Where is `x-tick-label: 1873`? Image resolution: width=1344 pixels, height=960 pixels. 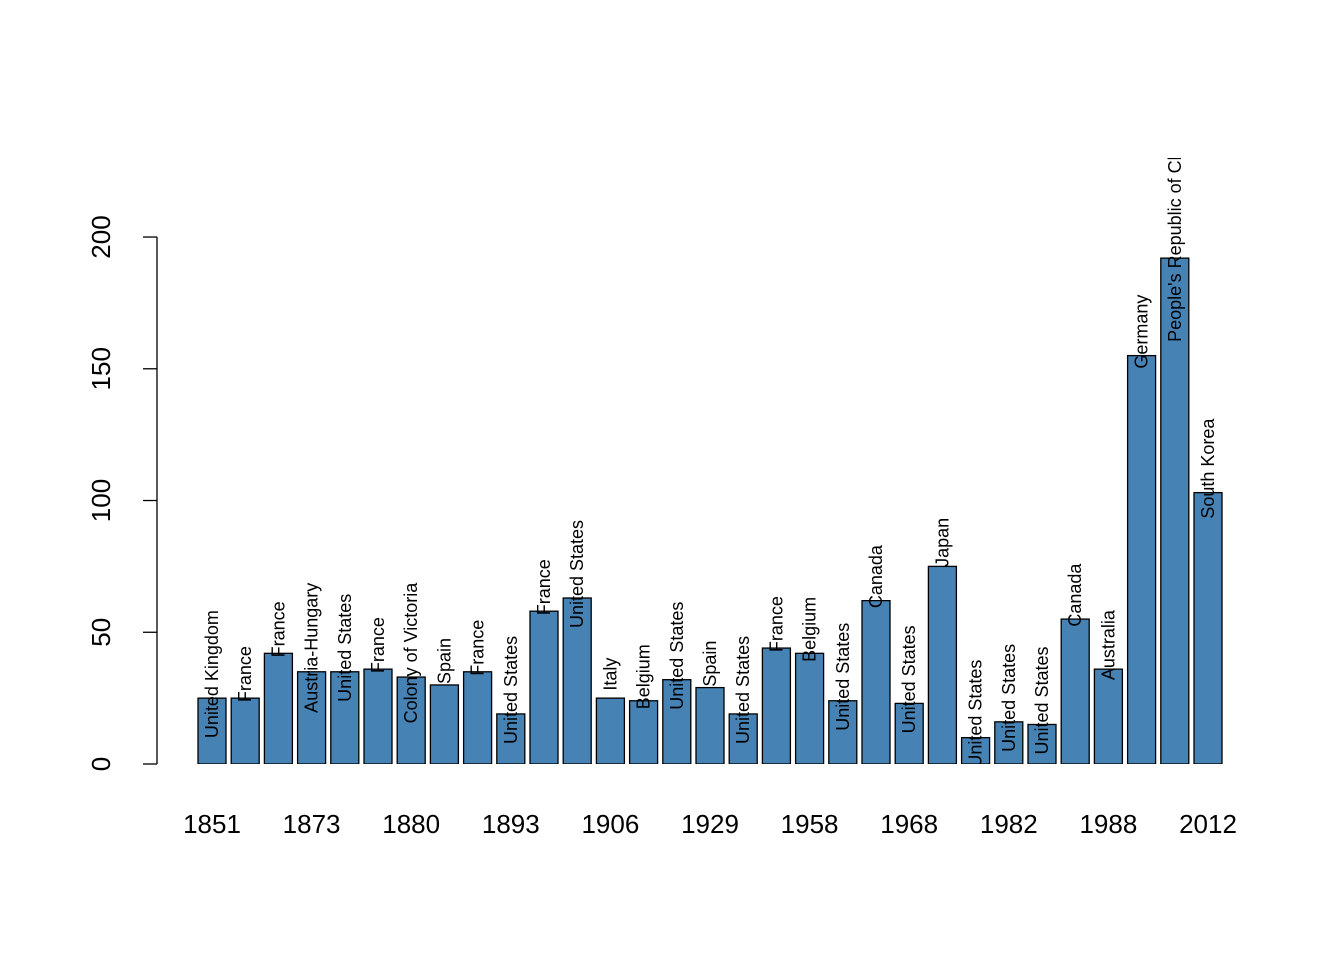 x-tick-label: 1873 is located at coordinates (312, 824).